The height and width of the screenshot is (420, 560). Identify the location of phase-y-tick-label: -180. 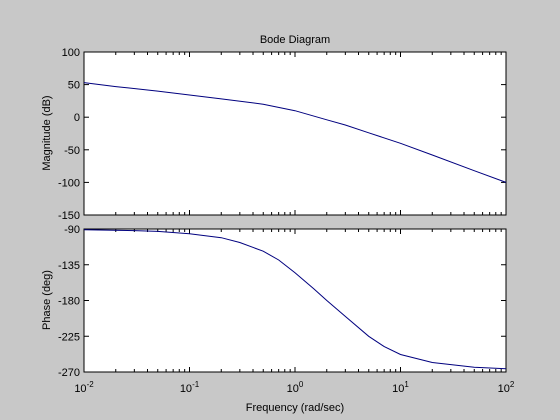
(69, 302).